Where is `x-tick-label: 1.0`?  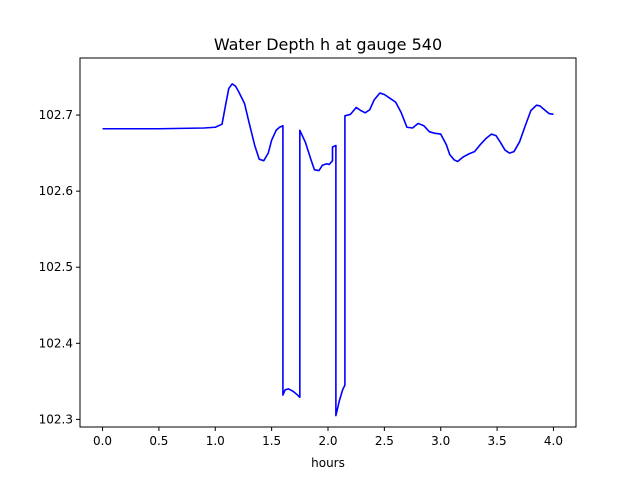
x-tick-label: 1.0 is located at coordinates (215, 441).